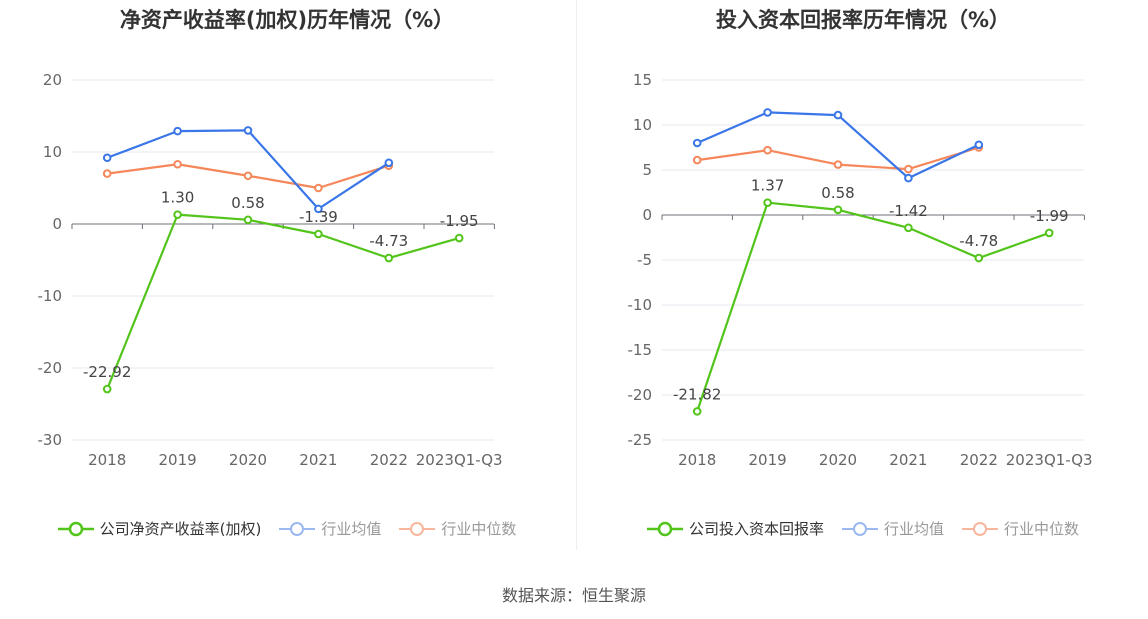  What do you see at coordinates (180, 529) in the screenshot?
I see `legend-label: 公司净资产收益率(加权)` at bounding box center [180, 529].